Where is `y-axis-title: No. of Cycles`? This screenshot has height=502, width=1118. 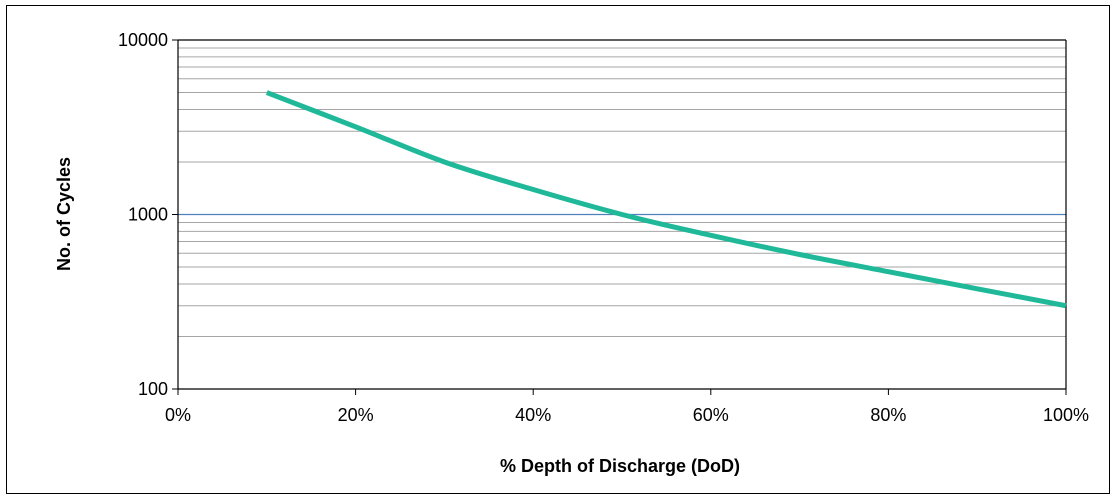 y-axis-title: No. of Cycles is located at coordinates (64, 214).